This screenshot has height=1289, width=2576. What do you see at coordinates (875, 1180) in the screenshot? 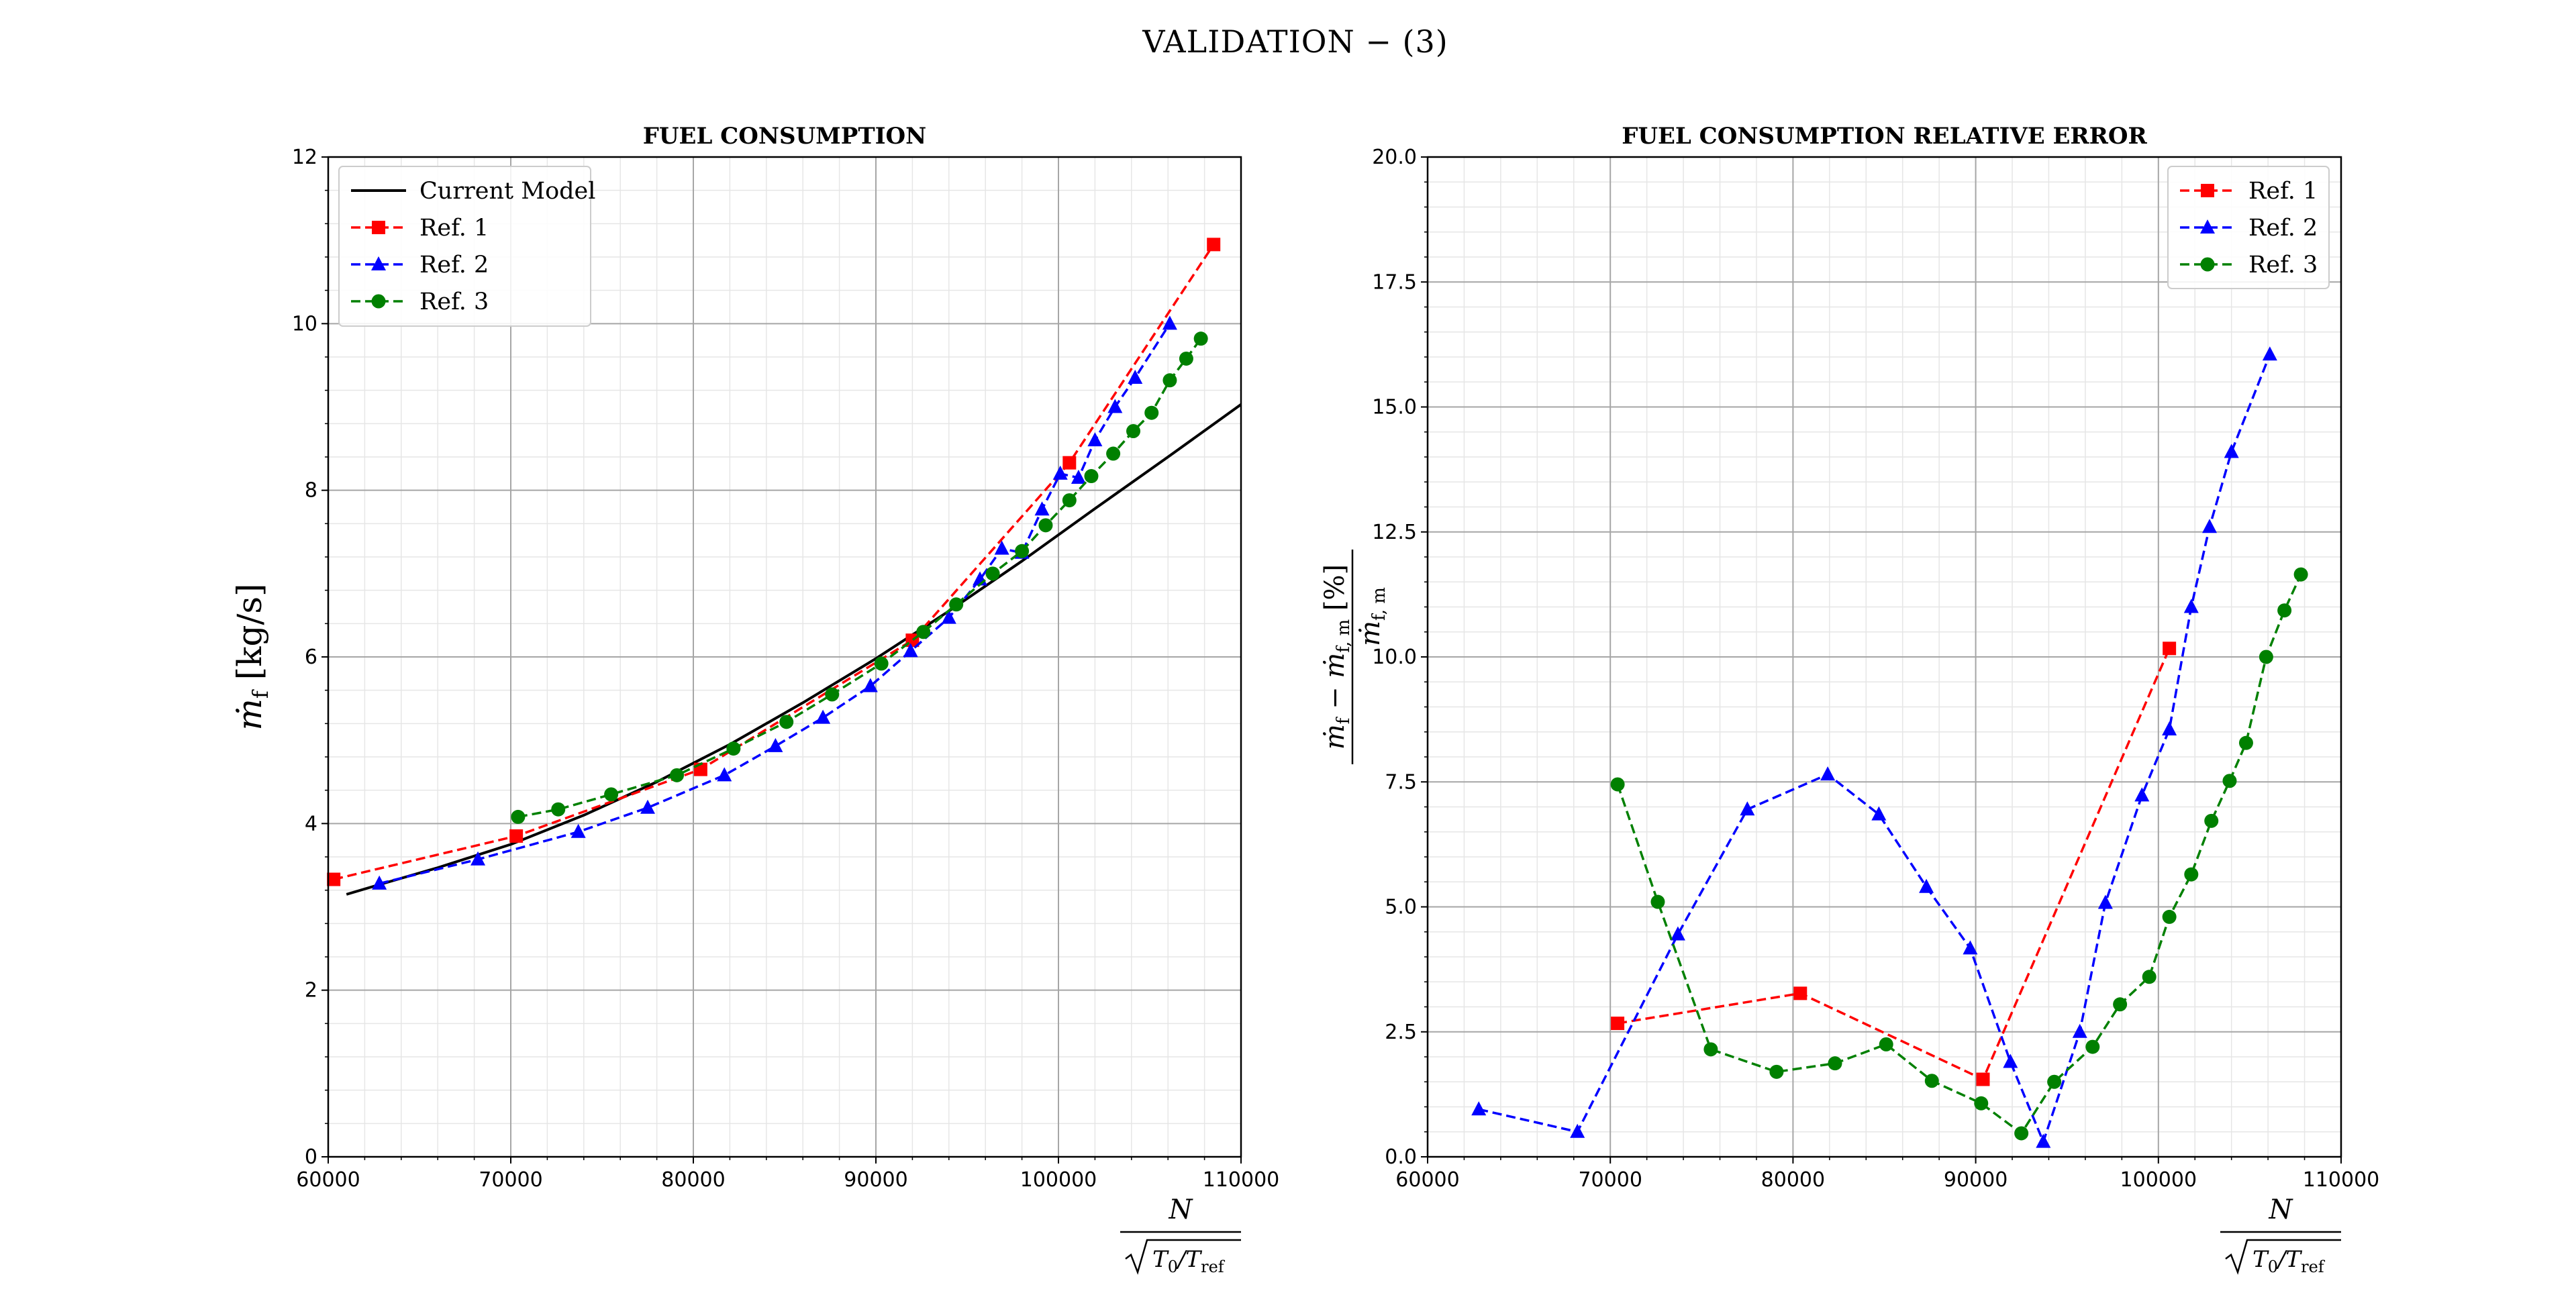
I see `x-tick-label: 90000` at bounding box center [875, 1180].